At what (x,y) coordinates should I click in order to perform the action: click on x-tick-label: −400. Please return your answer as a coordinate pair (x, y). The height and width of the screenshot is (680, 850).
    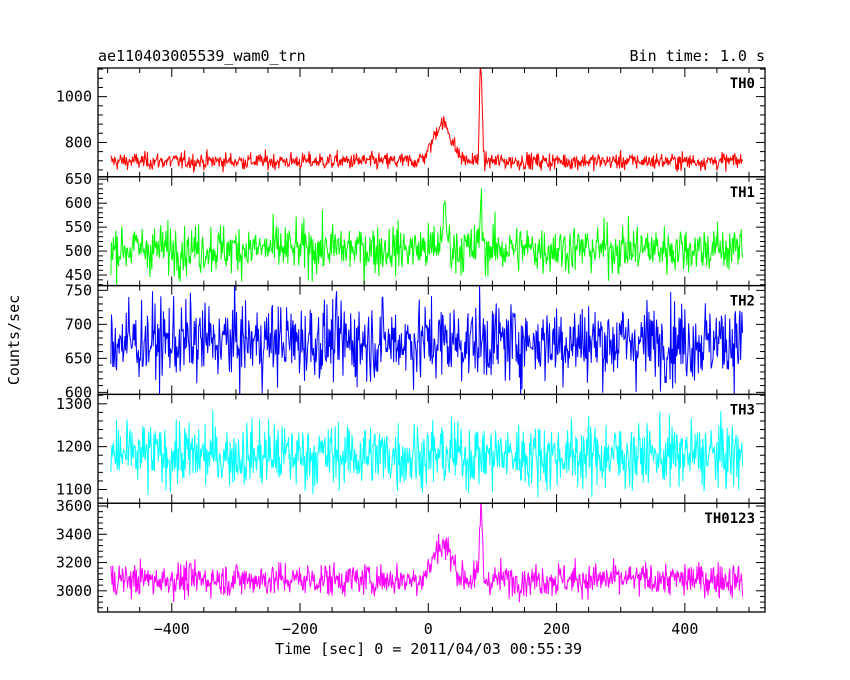
    Looking at the image, I should click on (172, 629).